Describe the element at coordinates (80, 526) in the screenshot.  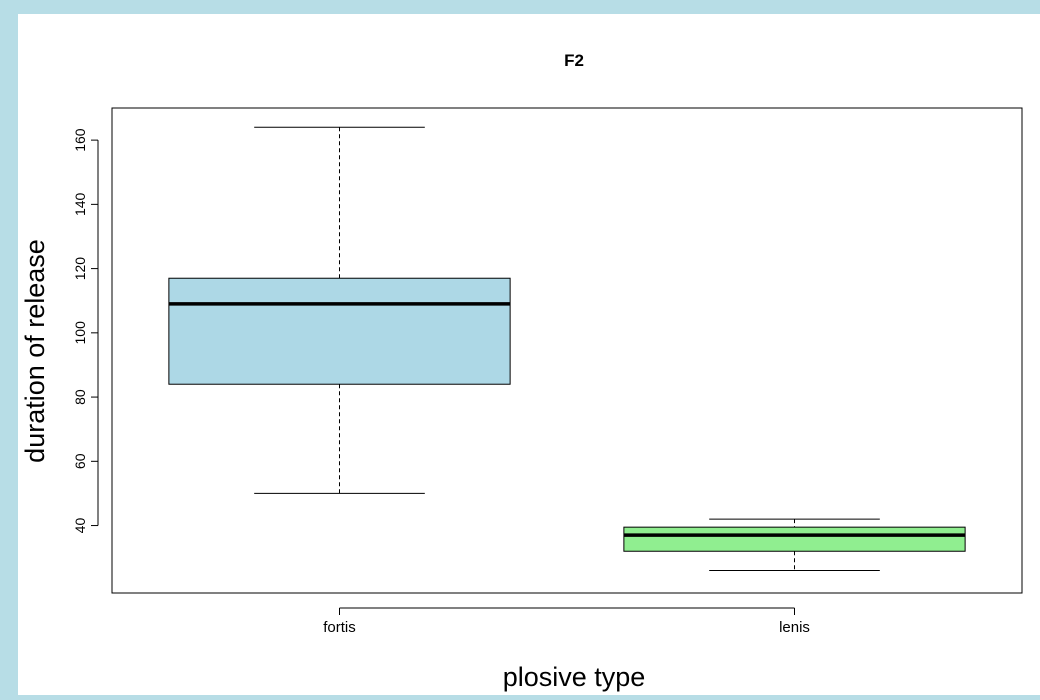
I see `y-tick-label: 40` at that location.